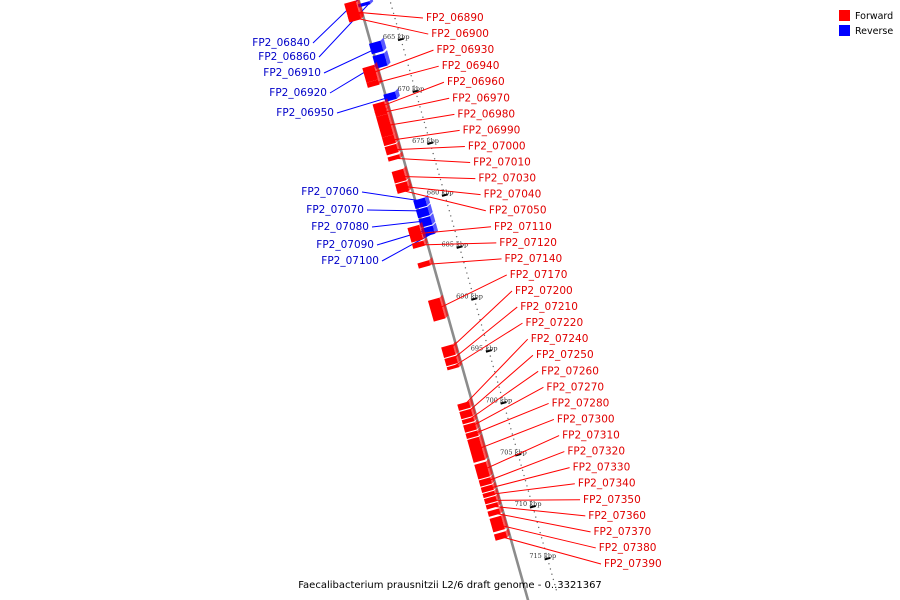  Describe the element at coordinates (518, 211) in the screenshot. I see `gene-label: FP2_07050` at that location.